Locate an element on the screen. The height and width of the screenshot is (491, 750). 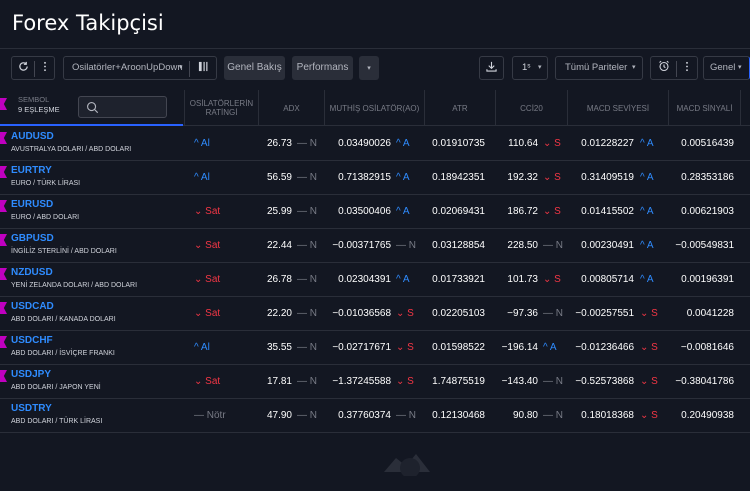
macd-level-signal: ^ A is located at coordinates (647, 211).